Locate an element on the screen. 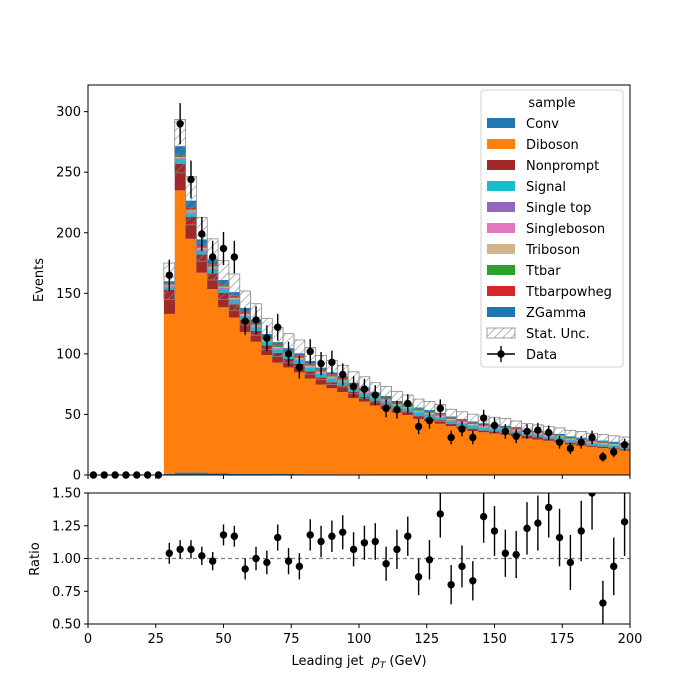 Image resolution: width=700 pixels, height=700 pixels. x-tick-label: 75 is located at coordinates (291, 639).